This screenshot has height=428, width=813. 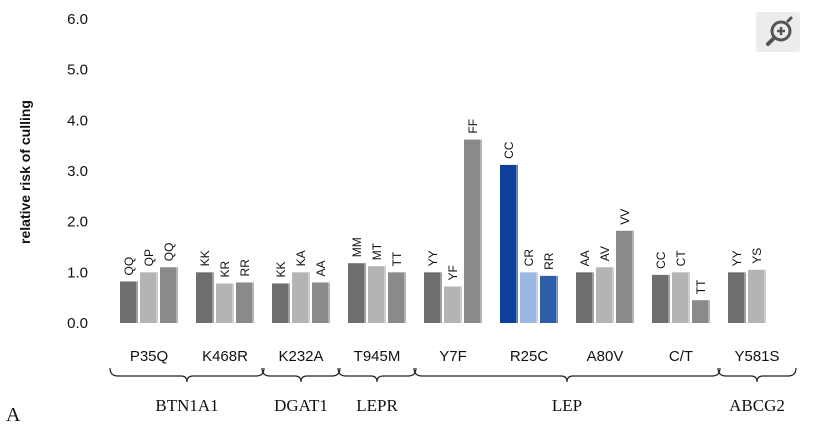 I want to click on bar-label: QP, so click(x=149, y=257).